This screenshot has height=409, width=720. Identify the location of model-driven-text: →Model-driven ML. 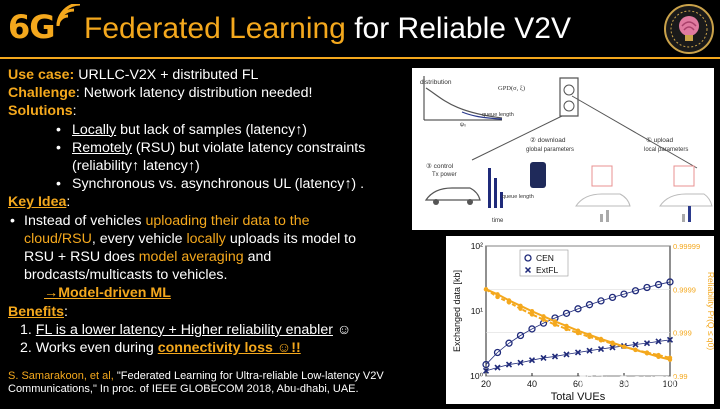
(107, 293).